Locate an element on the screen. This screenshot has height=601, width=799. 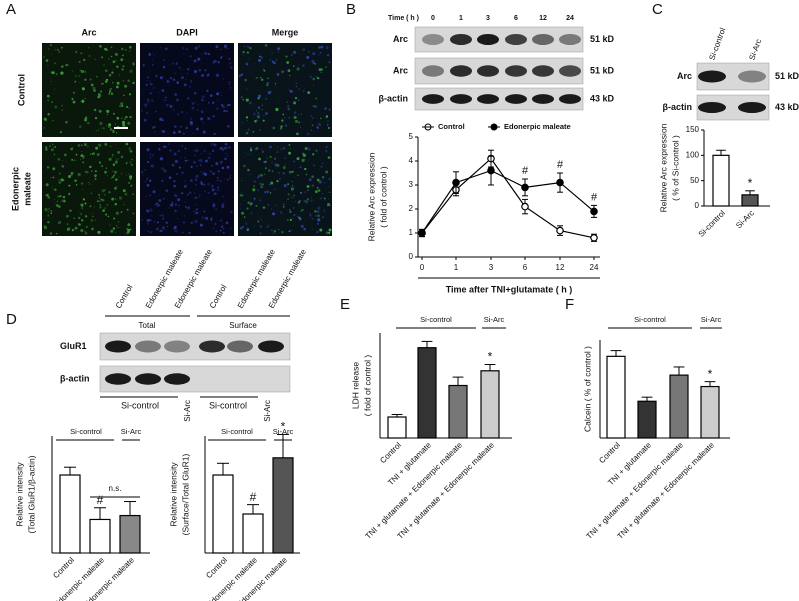
y-tick-label: 100 is located at coordinates (693, 154).